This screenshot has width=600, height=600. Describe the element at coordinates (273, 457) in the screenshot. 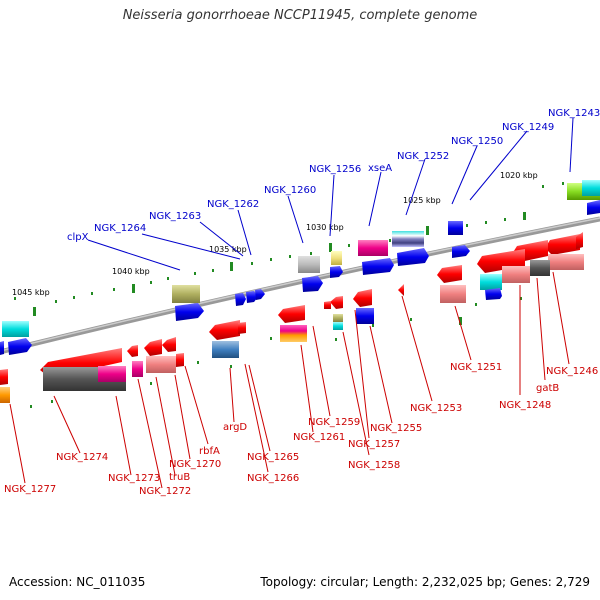

I see `gene-label-lower: NGK_1265` at that location.